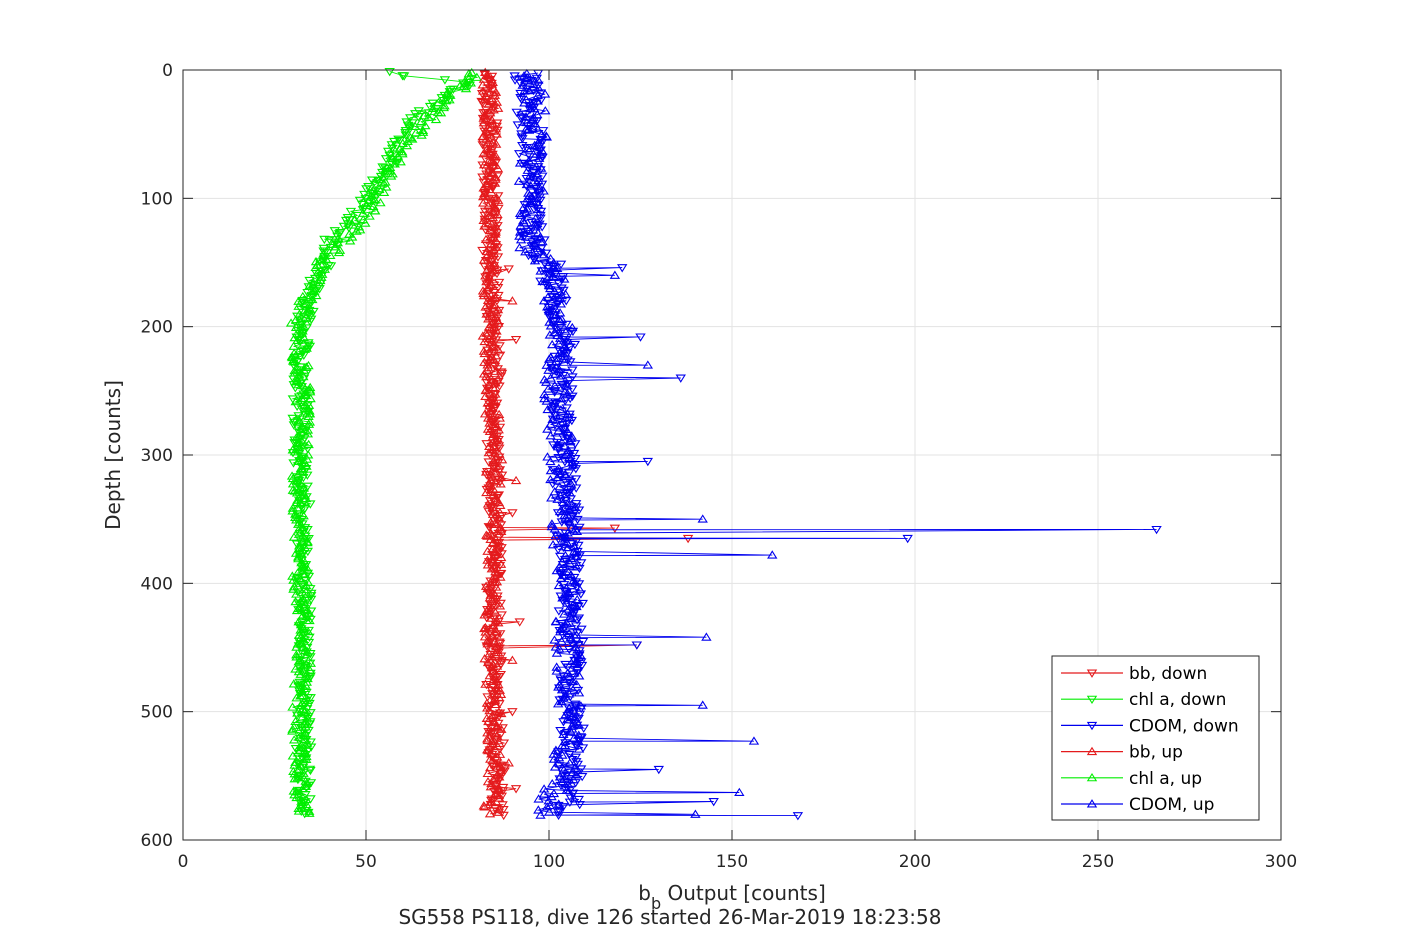 This screenshot has width=1417, height=945. I want to click on y-tick-label: 200, so click(157, 328).